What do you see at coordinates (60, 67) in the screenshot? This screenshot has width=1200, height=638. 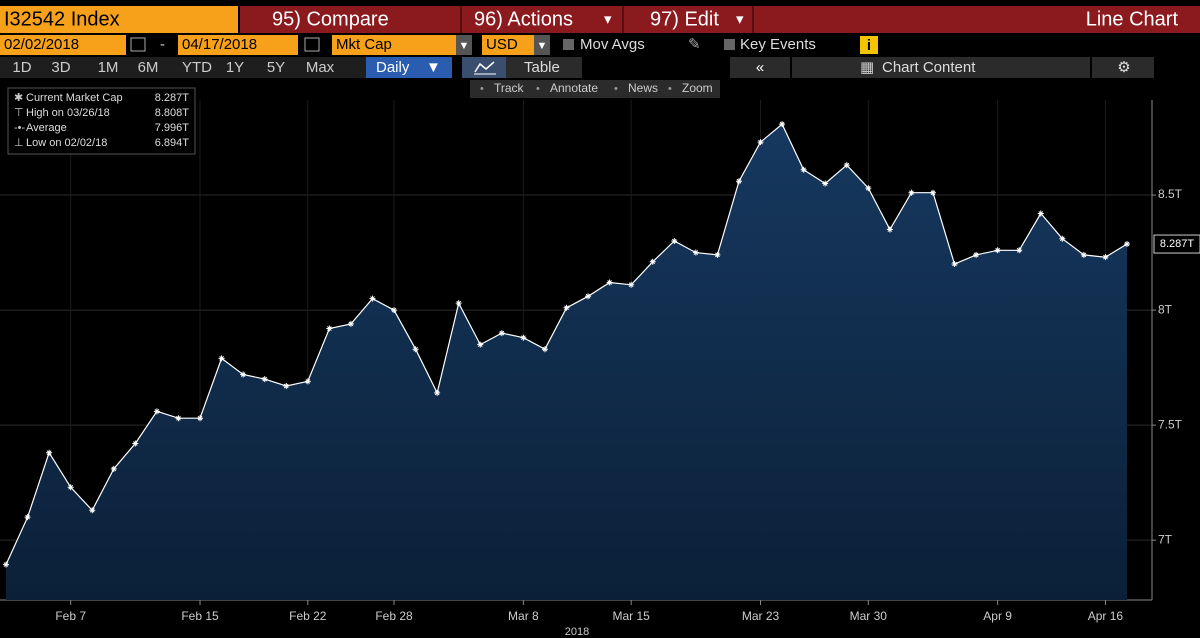 I see `period-button: 3D` at bounding box center [60, 67].